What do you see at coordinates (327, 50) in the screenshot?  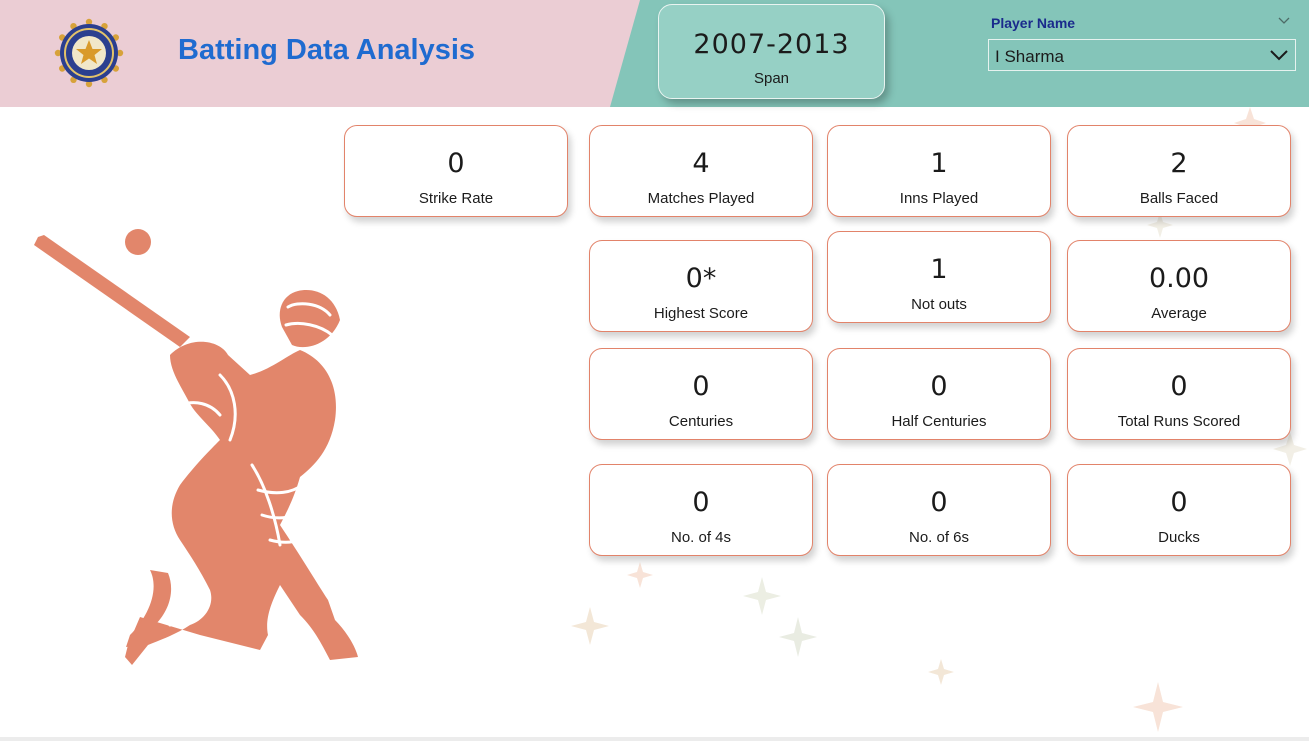 I see `page-title: Batting Data Analysis` at bounding box center [327, 50].